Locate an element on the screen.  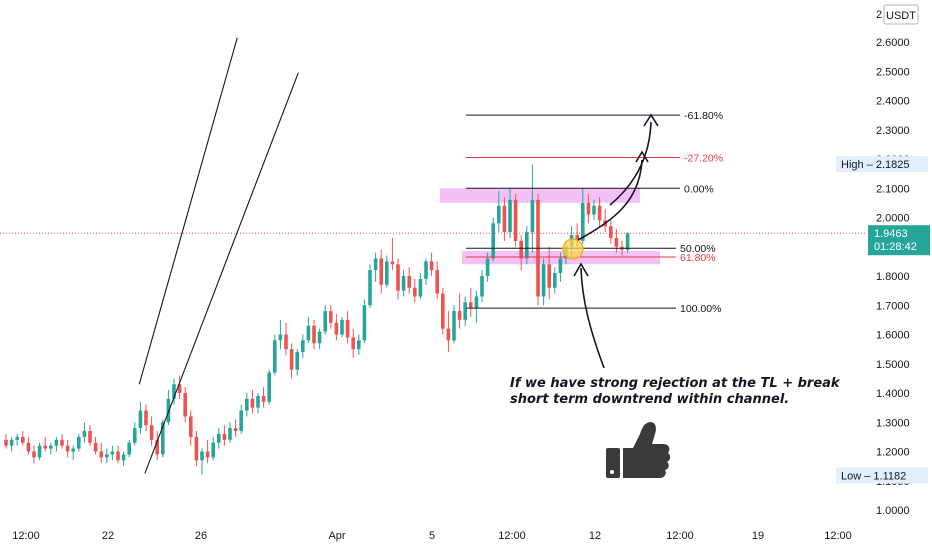
supply-demand-zones is located at coordinates (550, 226).